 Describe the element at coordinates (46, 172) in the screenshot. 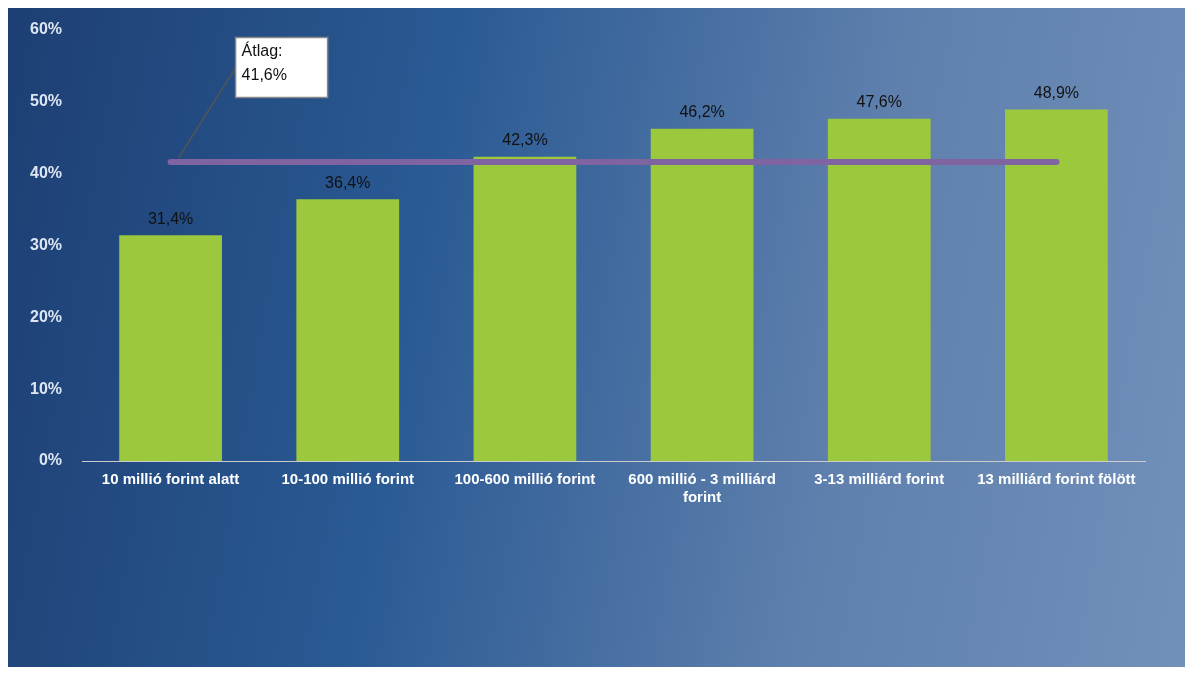

I see `y-tick-label: 40%` at that location.